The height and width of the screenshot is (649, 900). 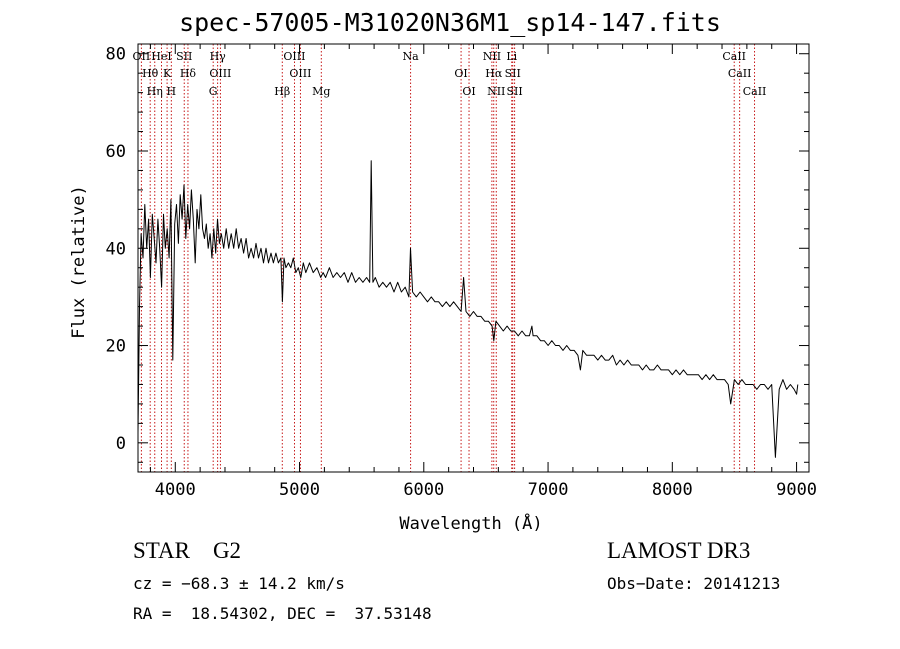 What do you see at coordinates (155, 91) in the screenshot?
I see `line-label-2: Hη` at bounding box center [155, 91].